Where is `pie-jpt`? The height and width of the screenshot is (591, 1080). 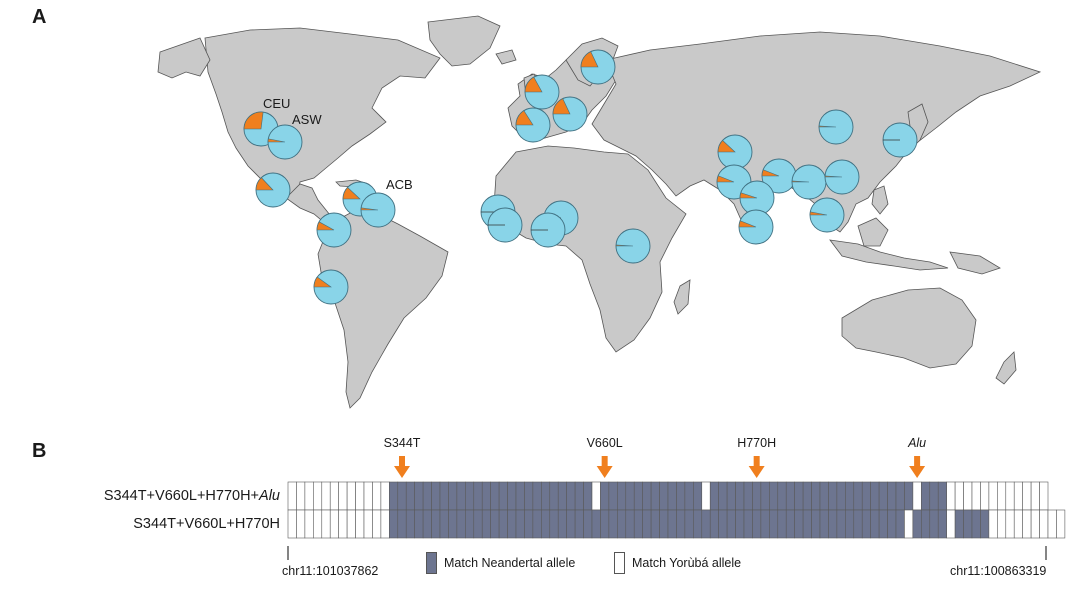 pie-jpt is located at coordinates (900, 140).